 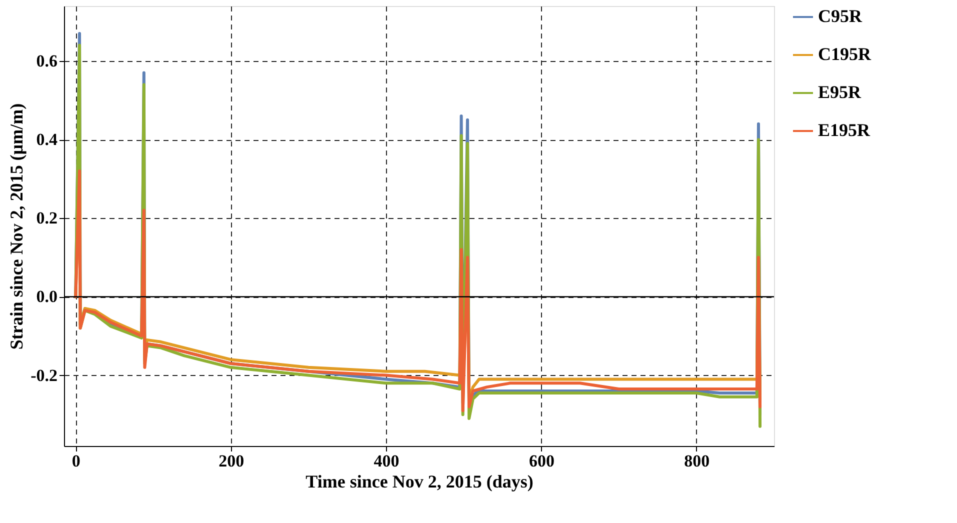 What do you see at coordinates (47, 140) in the screenshot?
I see `y-tick-label: 0.4` at bounding box center [47, 140].